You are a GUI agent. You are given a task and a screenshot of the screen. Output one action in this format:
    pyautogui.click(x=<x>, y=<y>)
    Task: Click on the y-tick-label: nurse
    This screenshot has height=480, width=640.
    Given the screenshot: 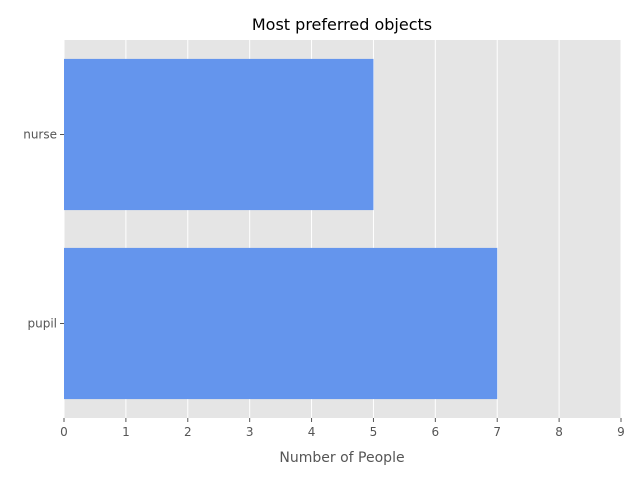 What is the action you would take?
    pyautogui.click(x=40, y=135)
    